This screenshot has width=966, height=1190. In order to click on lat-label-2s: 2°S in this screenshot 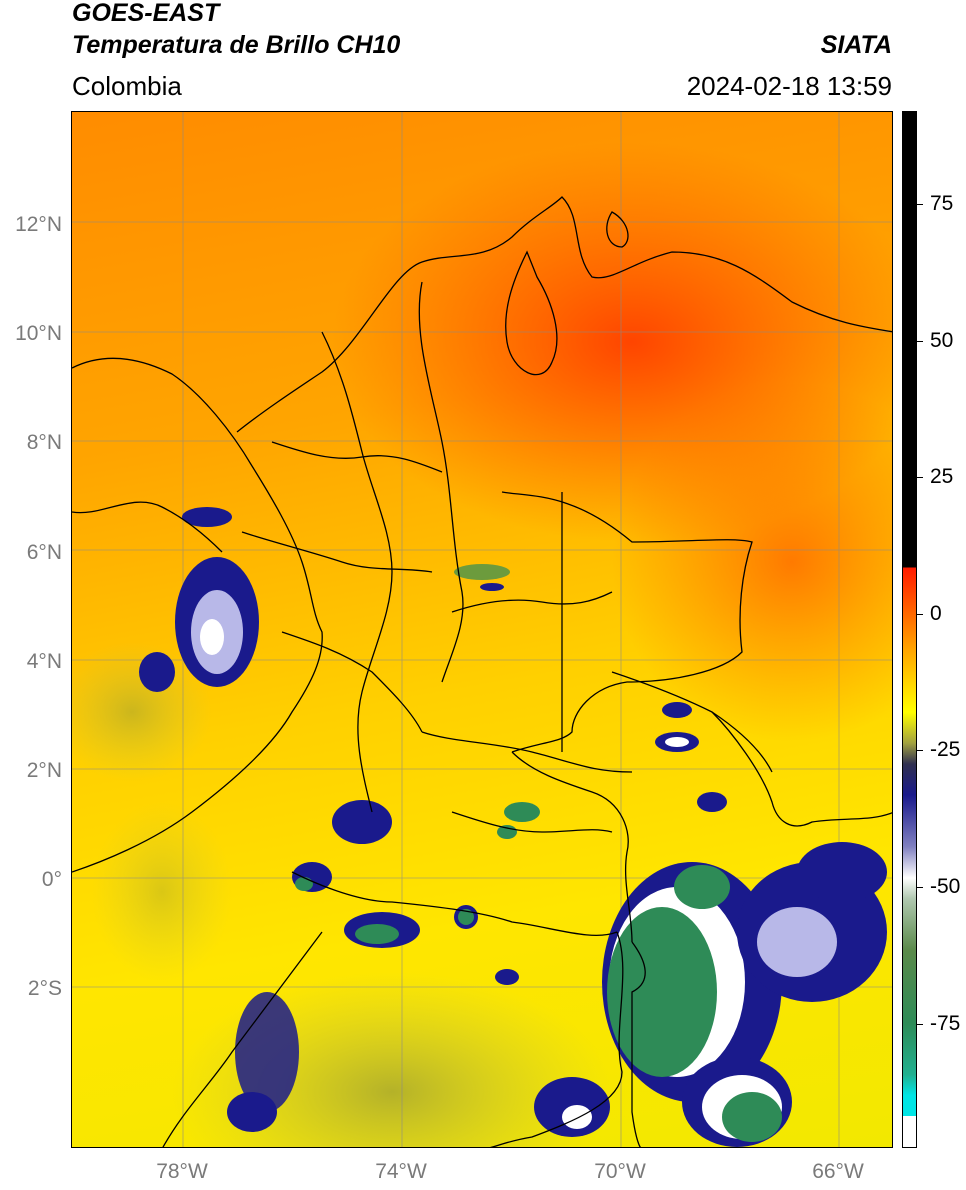, I will do `click(44, 988)`.